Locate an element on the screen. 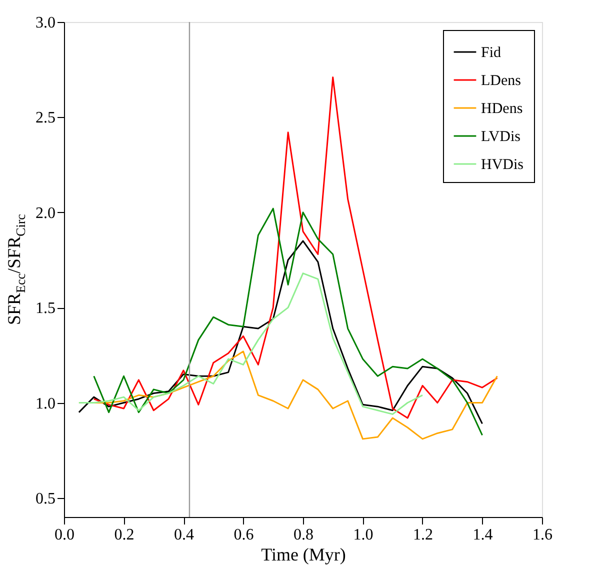  legend-label: HVDis is located at coordinates (502, 165).